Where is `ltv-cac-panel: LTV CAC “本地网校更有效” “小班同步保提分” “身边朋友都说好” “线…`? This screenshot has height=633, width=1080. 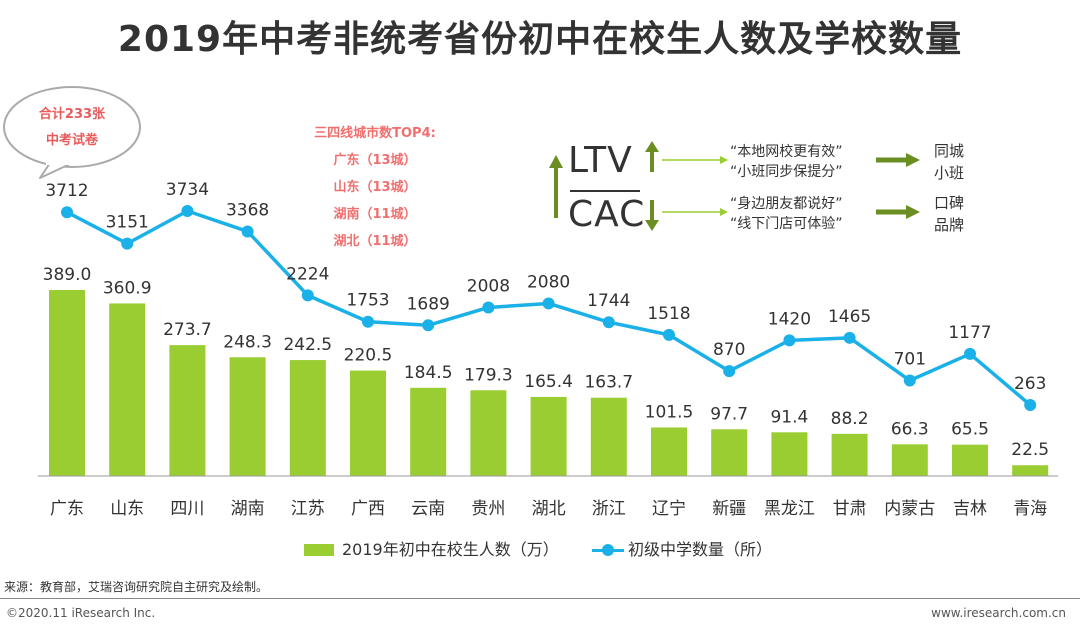
ltv-cac-panel: LTV CAC “本地网校更有效” “小班同步保提分” “身边朋友都说好” “线… is located at coordinates (798, 188).